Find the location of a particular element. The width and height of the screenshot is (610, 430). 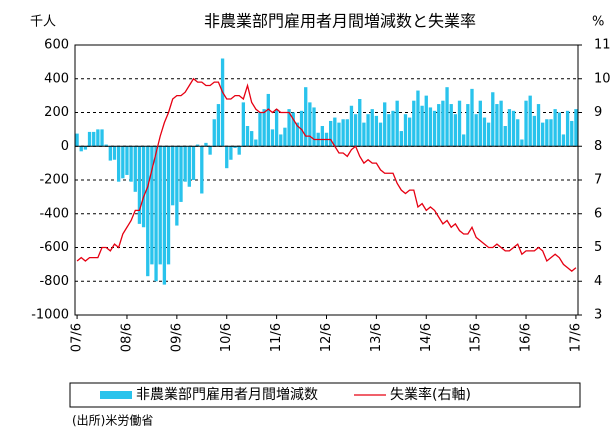

legend-label: 非農業部門雇用者月間増減数 is located at coordinates (227, 394).